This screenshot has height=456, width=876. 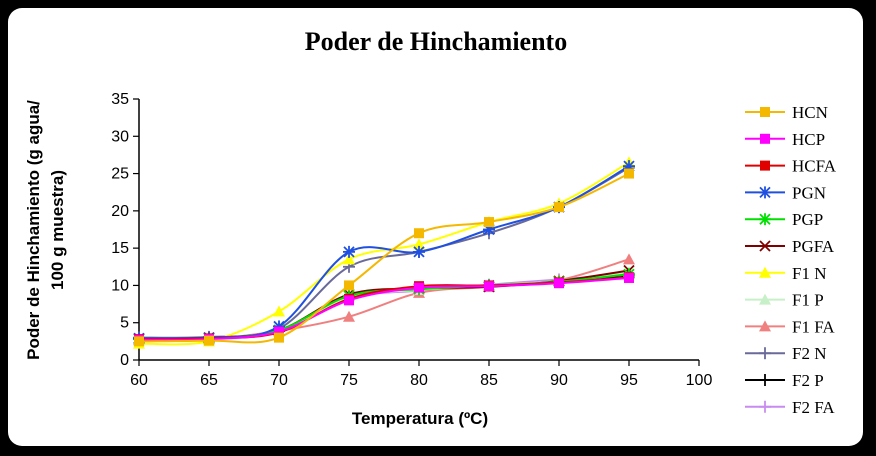 What do you see at coordinates (784, 380) in the screenshot?
I see `legend-item-f2-p: F2 P` at bounding box center [784, 380].